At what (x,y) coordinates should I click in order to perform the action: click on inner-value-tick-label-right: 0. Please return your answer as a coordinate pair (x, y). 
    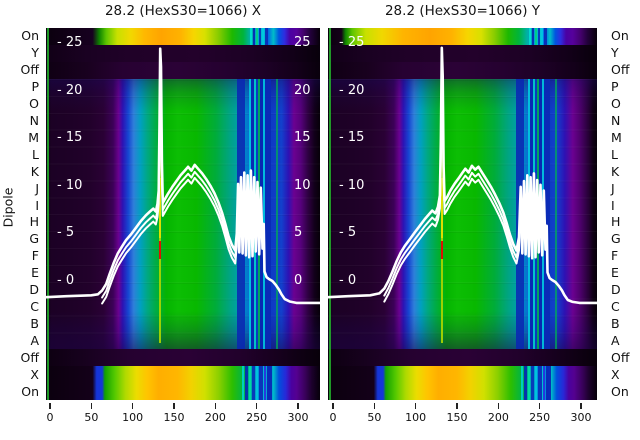
    Looking at the image, I should click on (298, 280).